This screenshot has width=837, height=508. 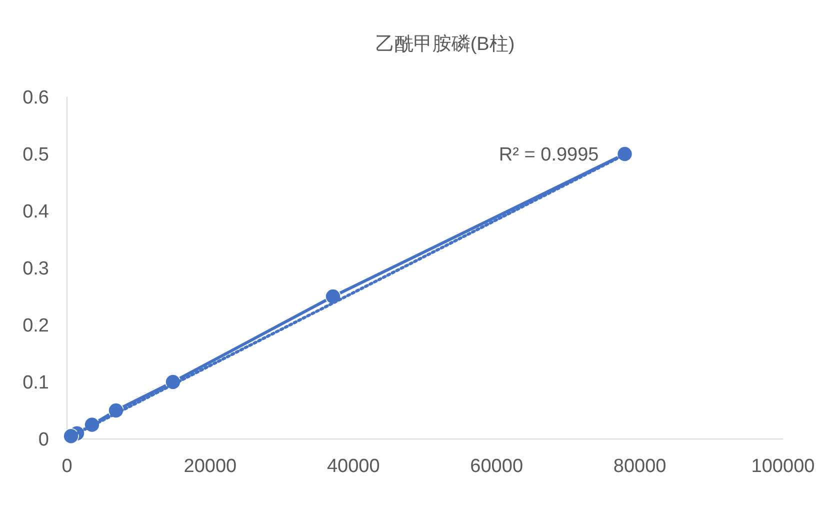 What do you see at coordinates (353, 466) in the screenshot?
I see `x-tick-label: 40000` at bounding box center [353, 466].